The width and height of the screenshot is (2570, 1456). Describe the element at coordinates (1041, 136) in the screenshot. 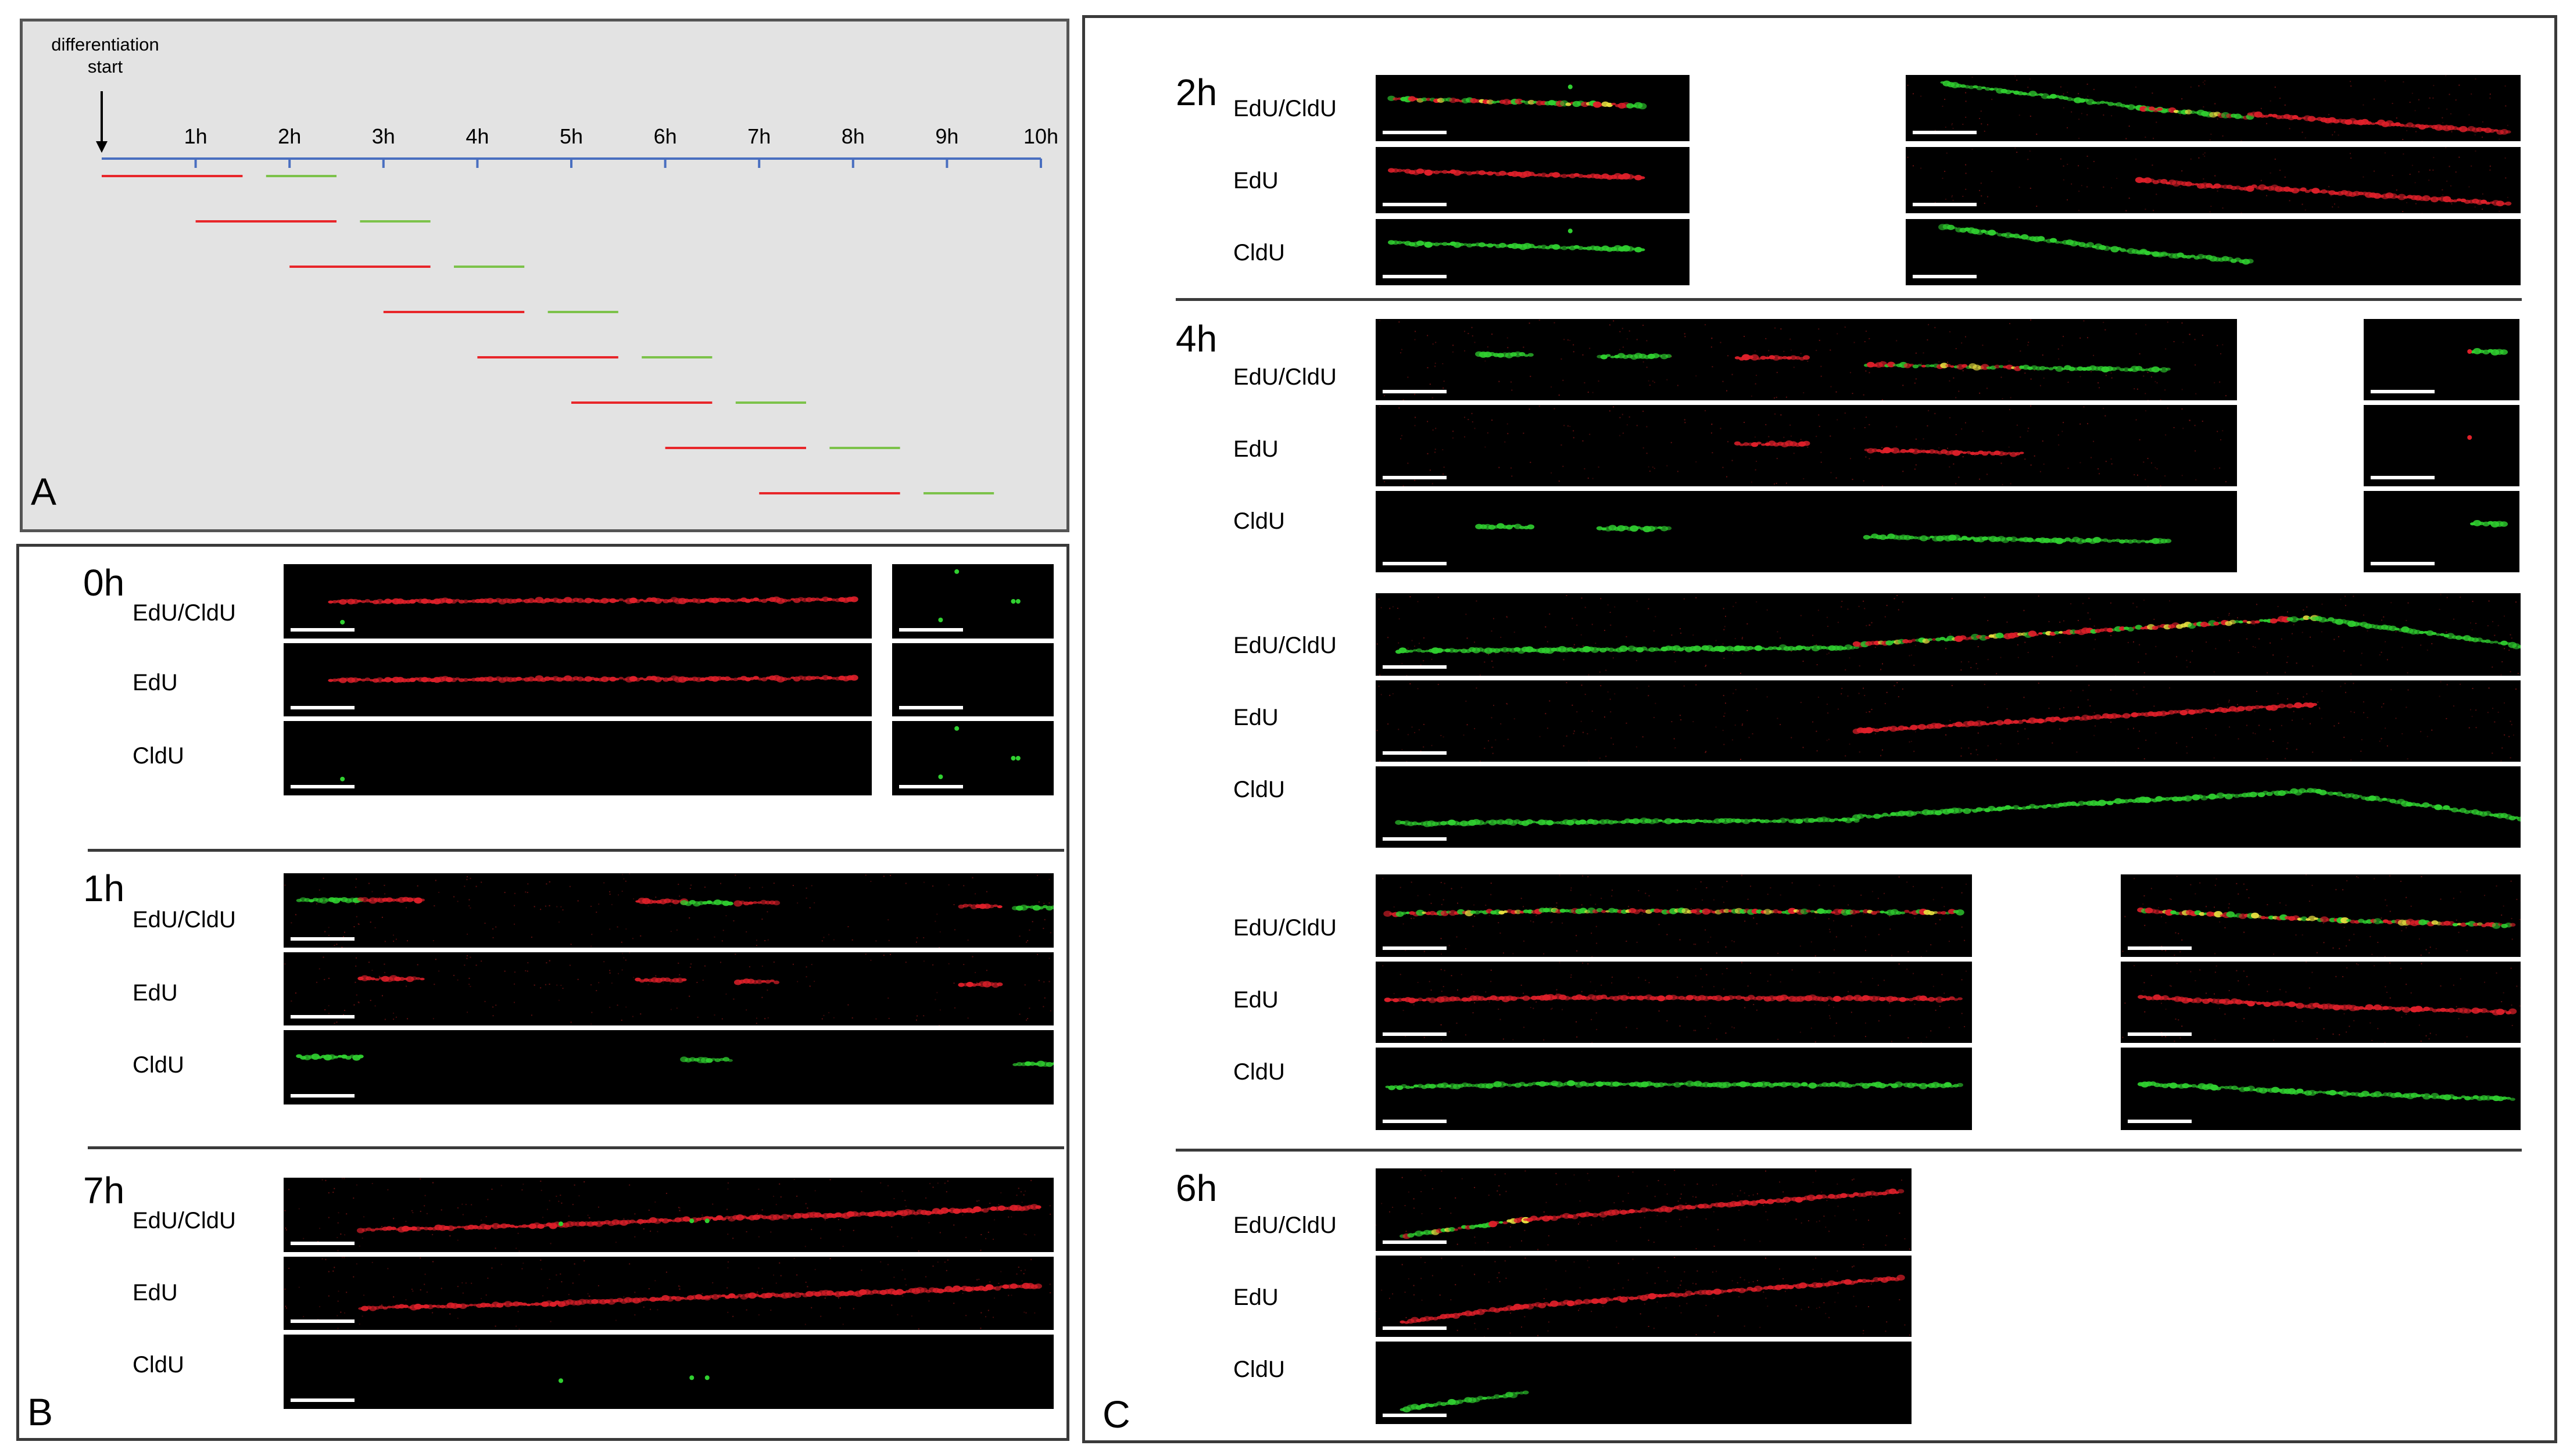

I see `tick-label: 10h` at that location.